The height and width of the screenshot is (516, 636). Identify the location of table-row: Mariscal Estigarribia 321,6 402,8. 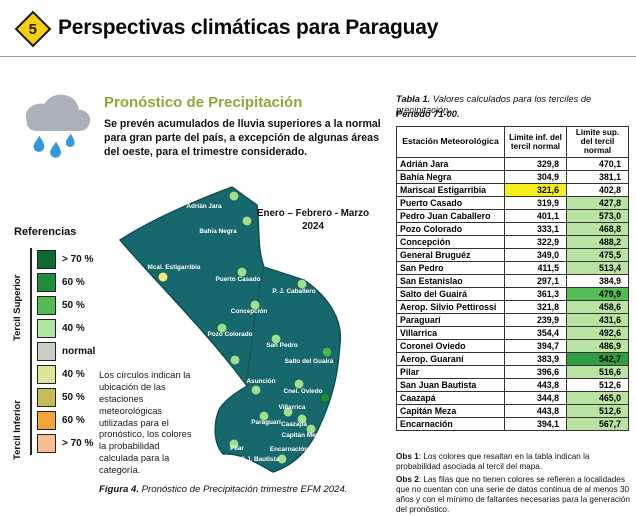
(512, 189).